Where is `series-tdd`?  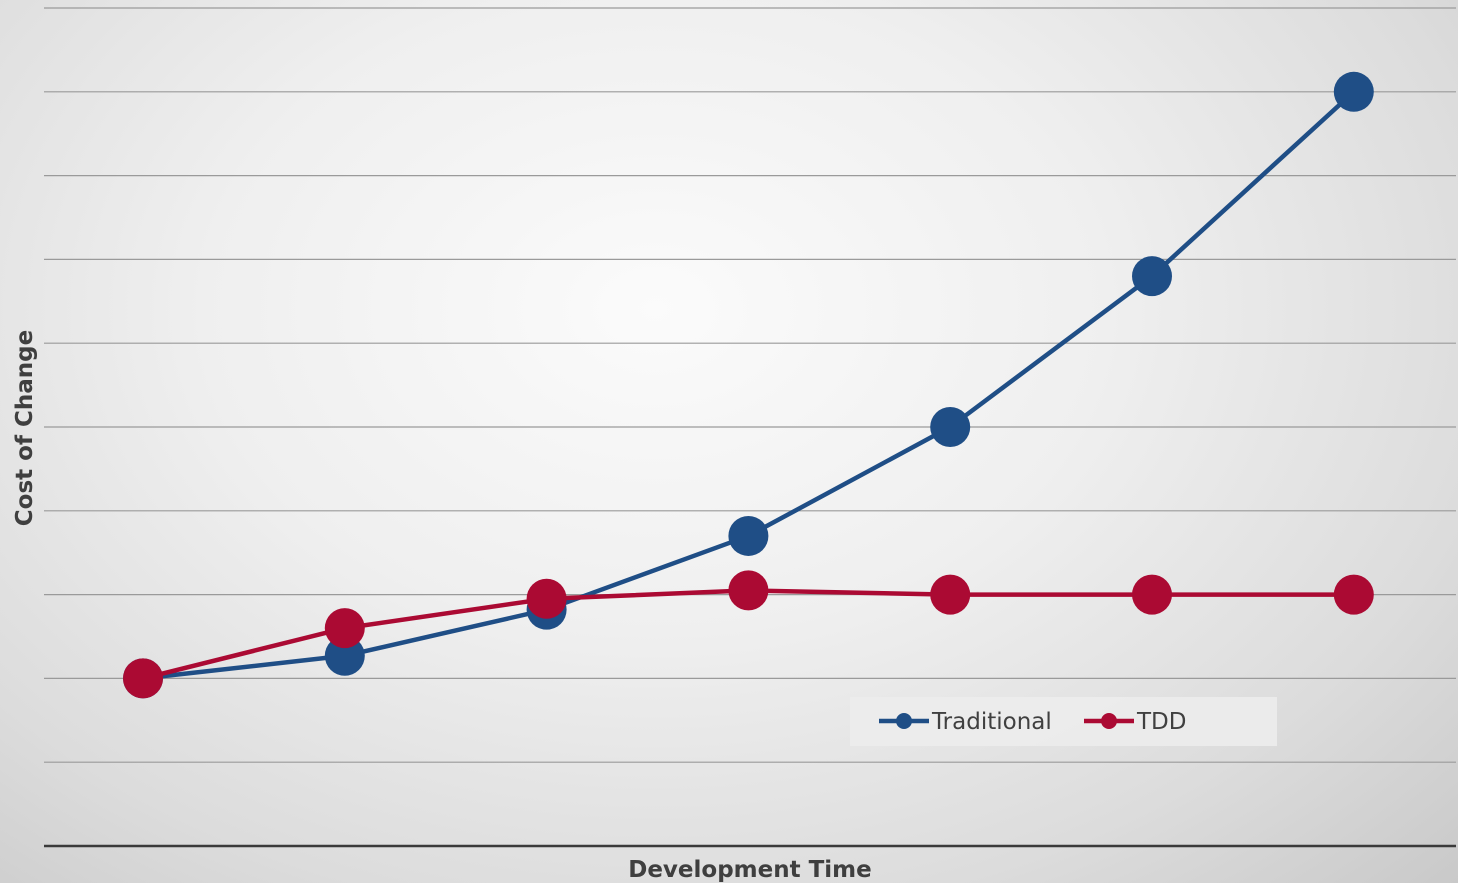 series-tdd is located at coordinates (748, 634).